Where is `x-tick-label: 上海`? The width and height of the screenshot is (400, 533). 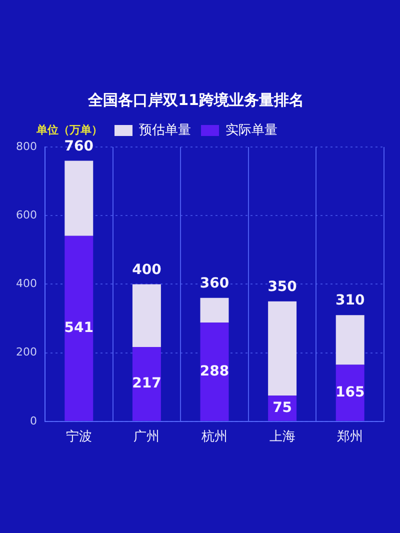
x-tick-label: 上海 is located at coordinates (282, 437).